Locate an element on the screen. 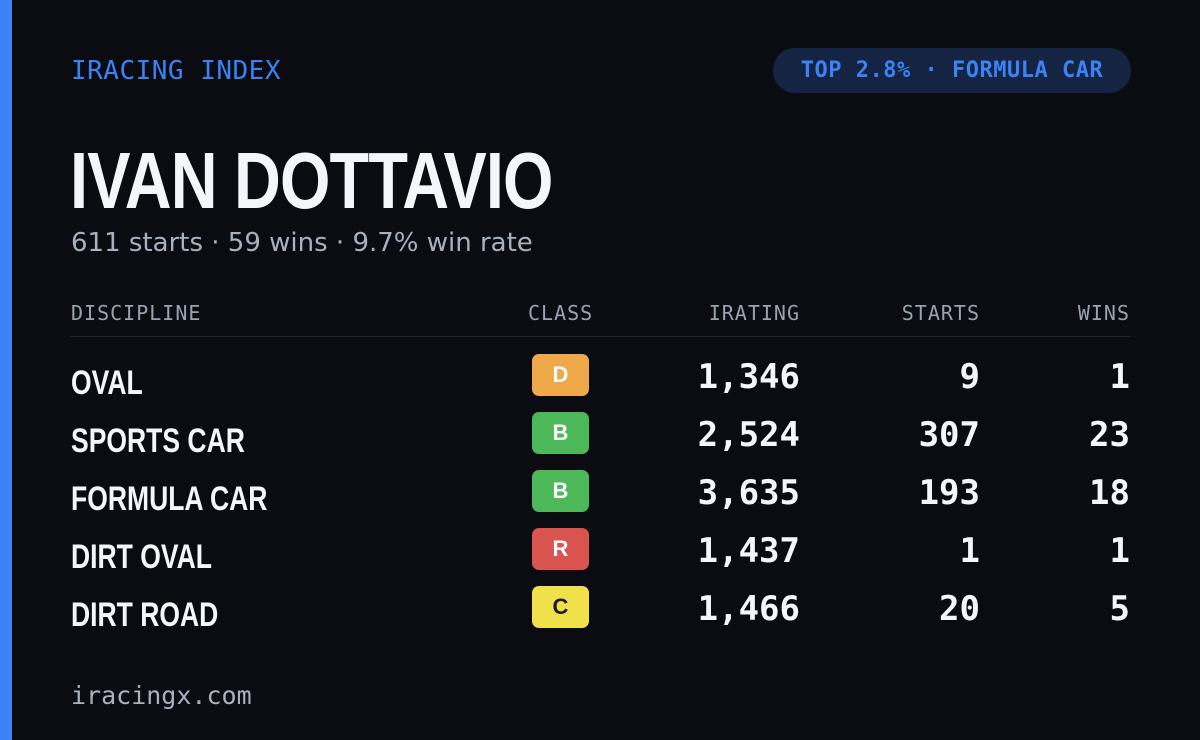 This screenshot has width=1200, height=740. starts-value: 193 is located at coordinates (949, 493).